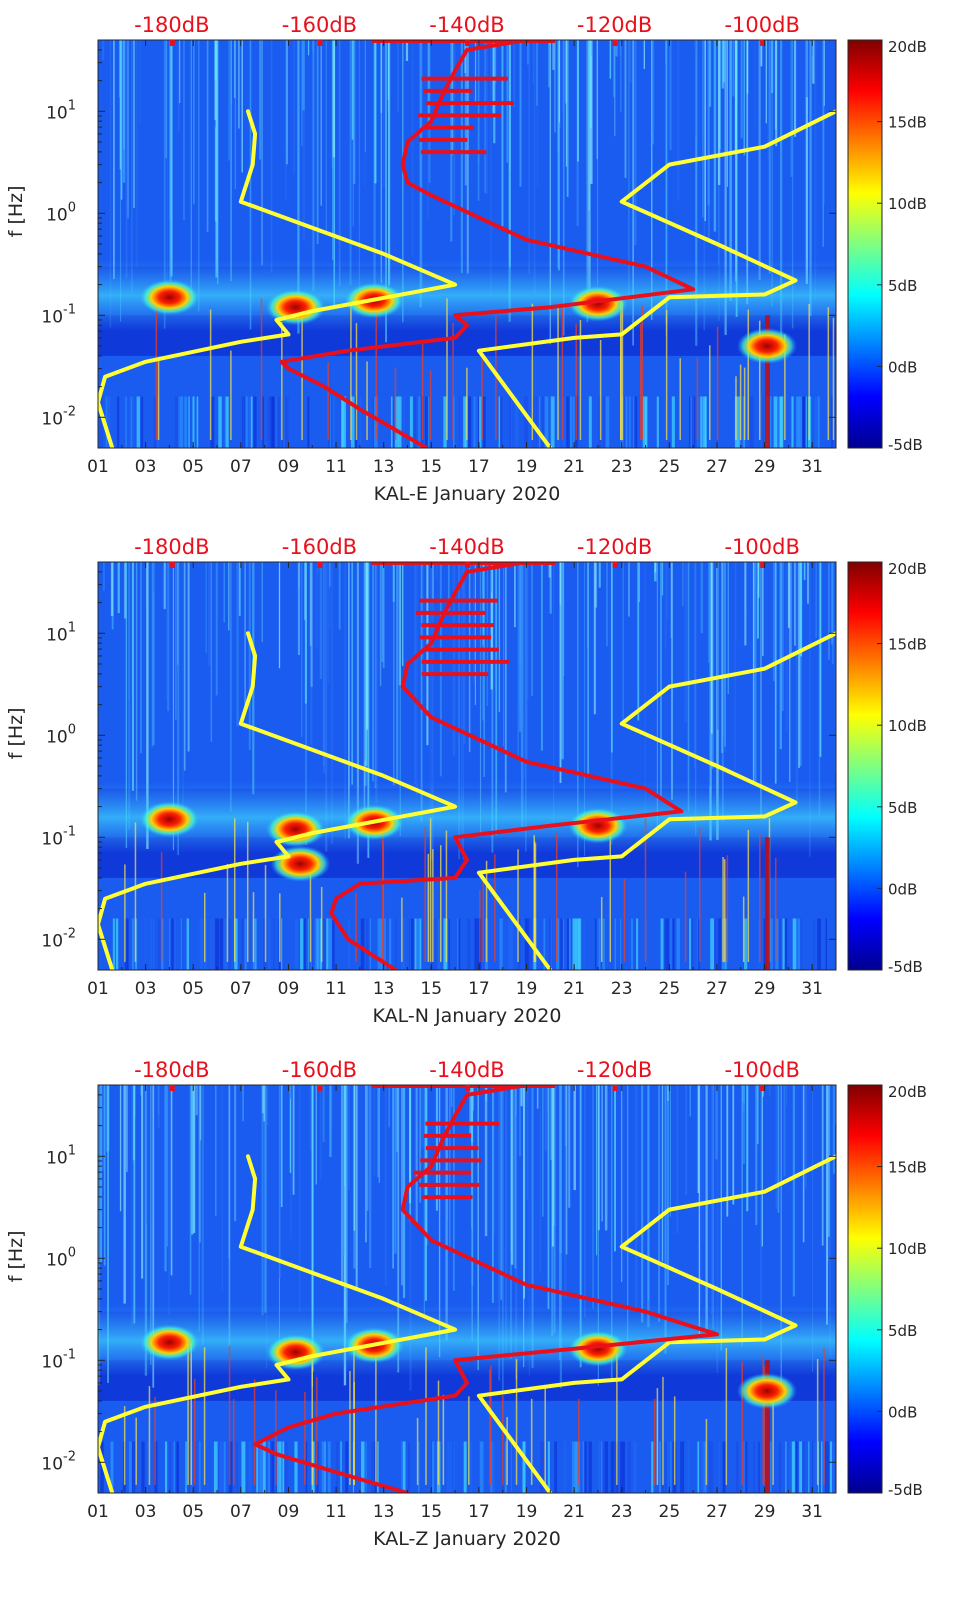 This screenshot has width=962, height=1599. Describe the element at coordinates (336, 989) in the screenshot. I see `x-tick-label: 11` at that location.